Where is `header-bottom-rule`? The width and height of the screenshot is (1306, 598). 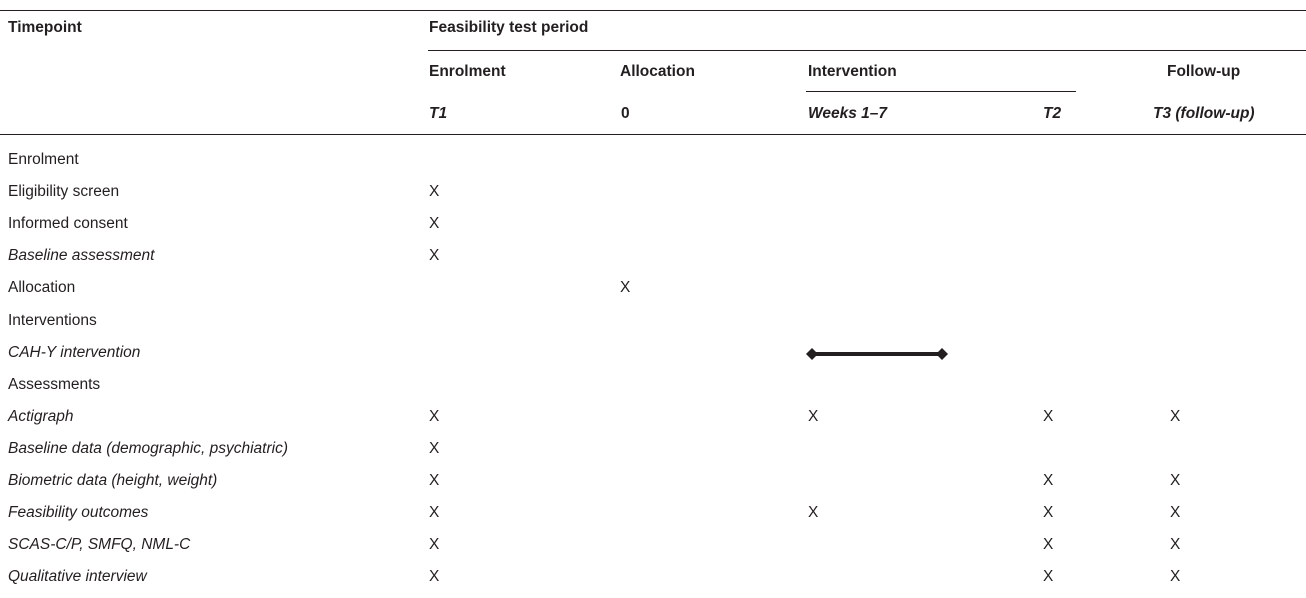 header-bottom-rule is located at coordinates (653, 134).